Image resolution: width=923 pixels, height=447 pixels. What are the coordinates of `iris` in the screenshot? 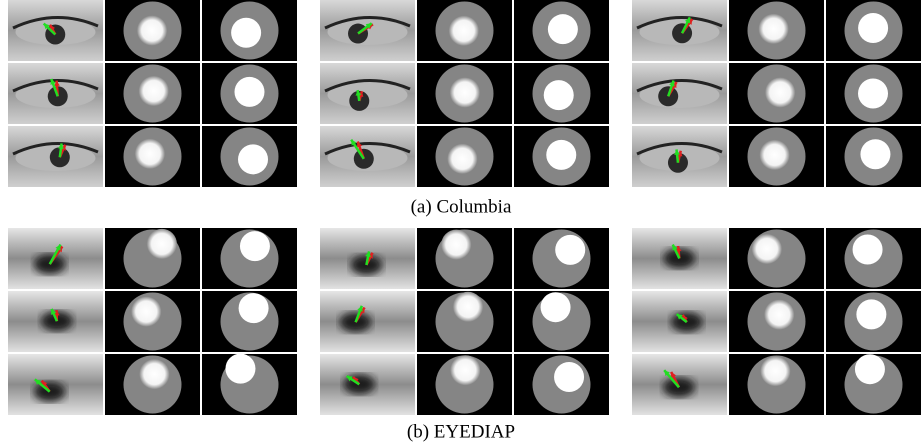 It's located at (56, 321).